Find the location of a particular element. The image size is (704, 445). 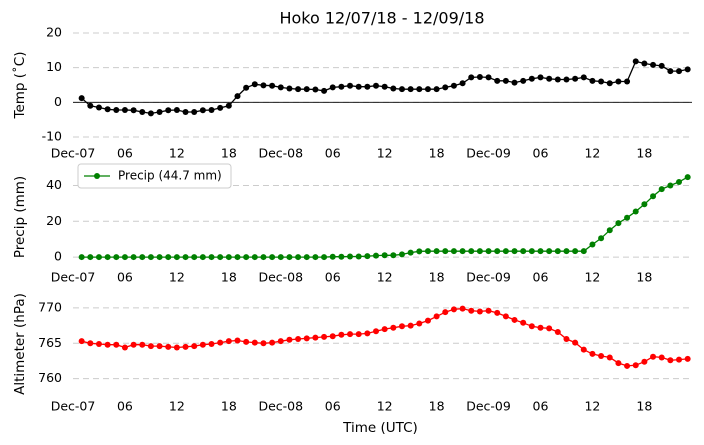

x-tick-label: Dec-08 is located at coordinates (280, 153).